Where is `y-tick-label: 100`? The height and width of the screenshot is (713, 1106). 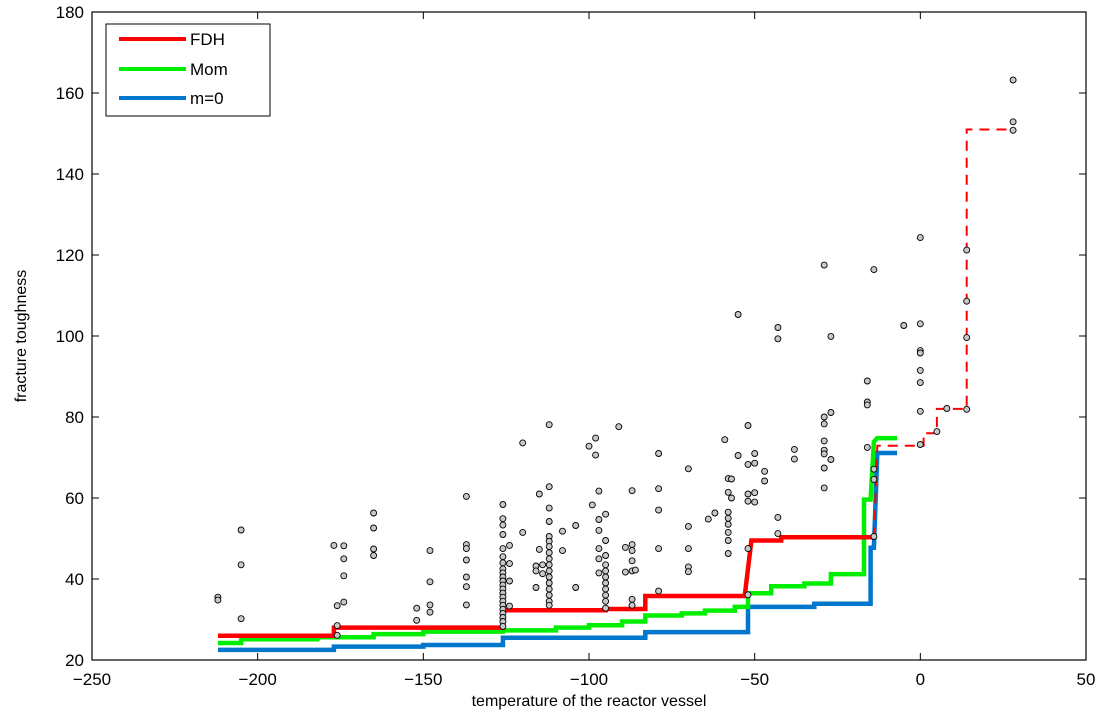
y-tick-label: 100 is located at coordinates (70, 336).